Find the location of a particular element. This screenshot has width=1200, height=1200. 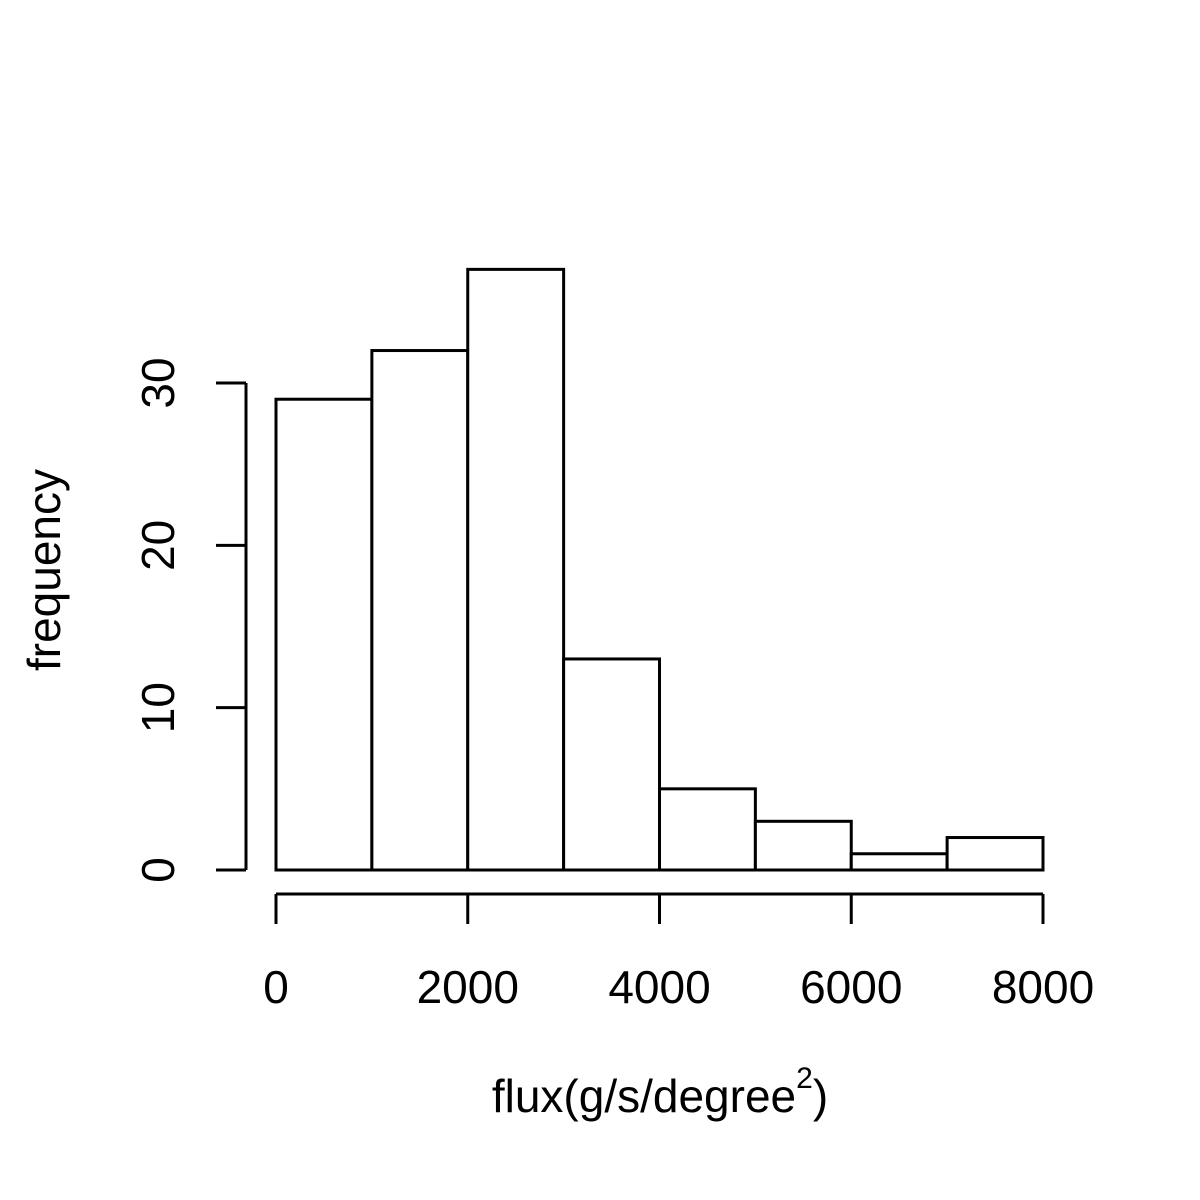

y-axis: 0 10 20 30 is located at coordinates (190, 620).